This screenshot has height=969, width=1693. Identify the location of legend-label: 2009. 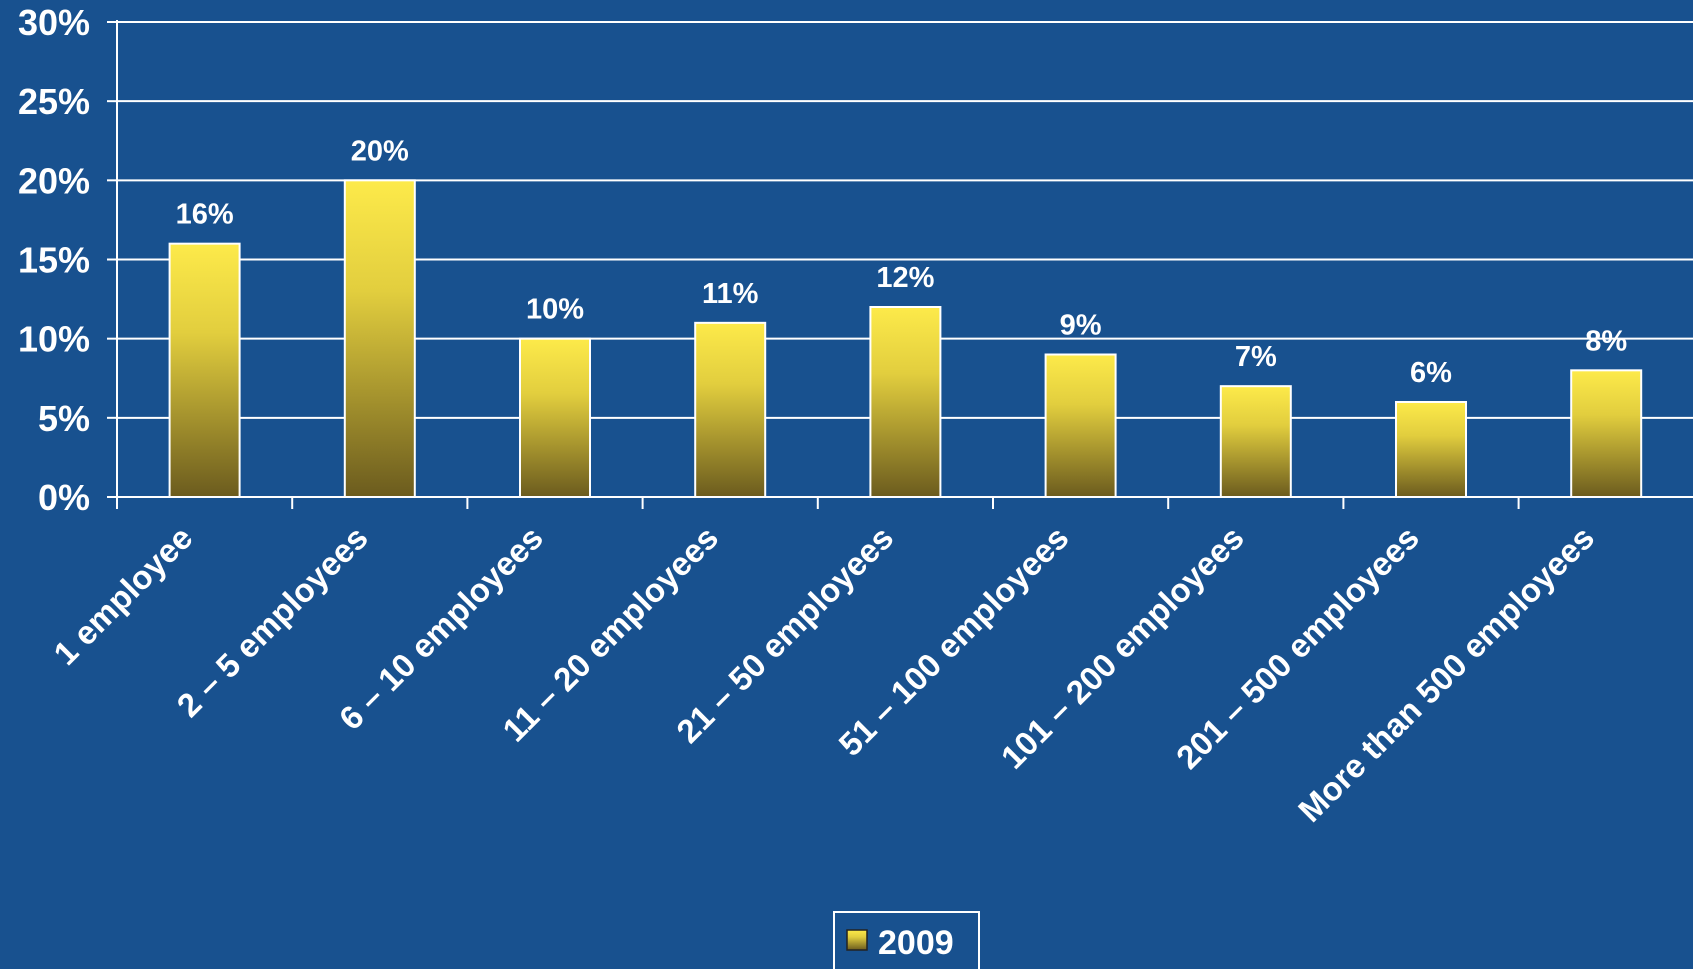
(916, 943).